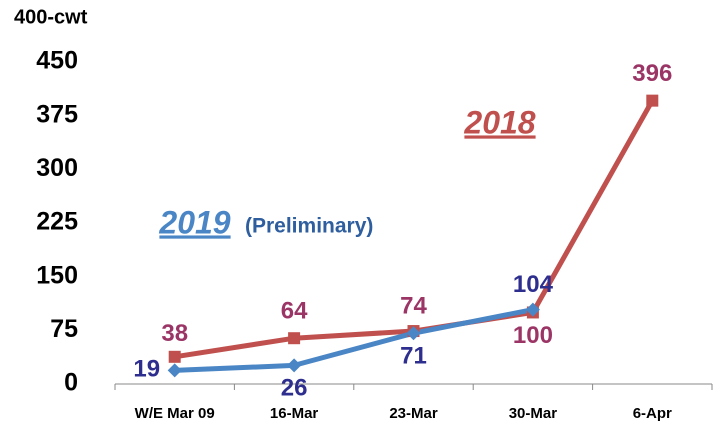 The image size is (725, 429). What do you see at coordinates (57, 168) in the screenshot?
I see `y-tick-label: 300` at bounding box center [57, 168].